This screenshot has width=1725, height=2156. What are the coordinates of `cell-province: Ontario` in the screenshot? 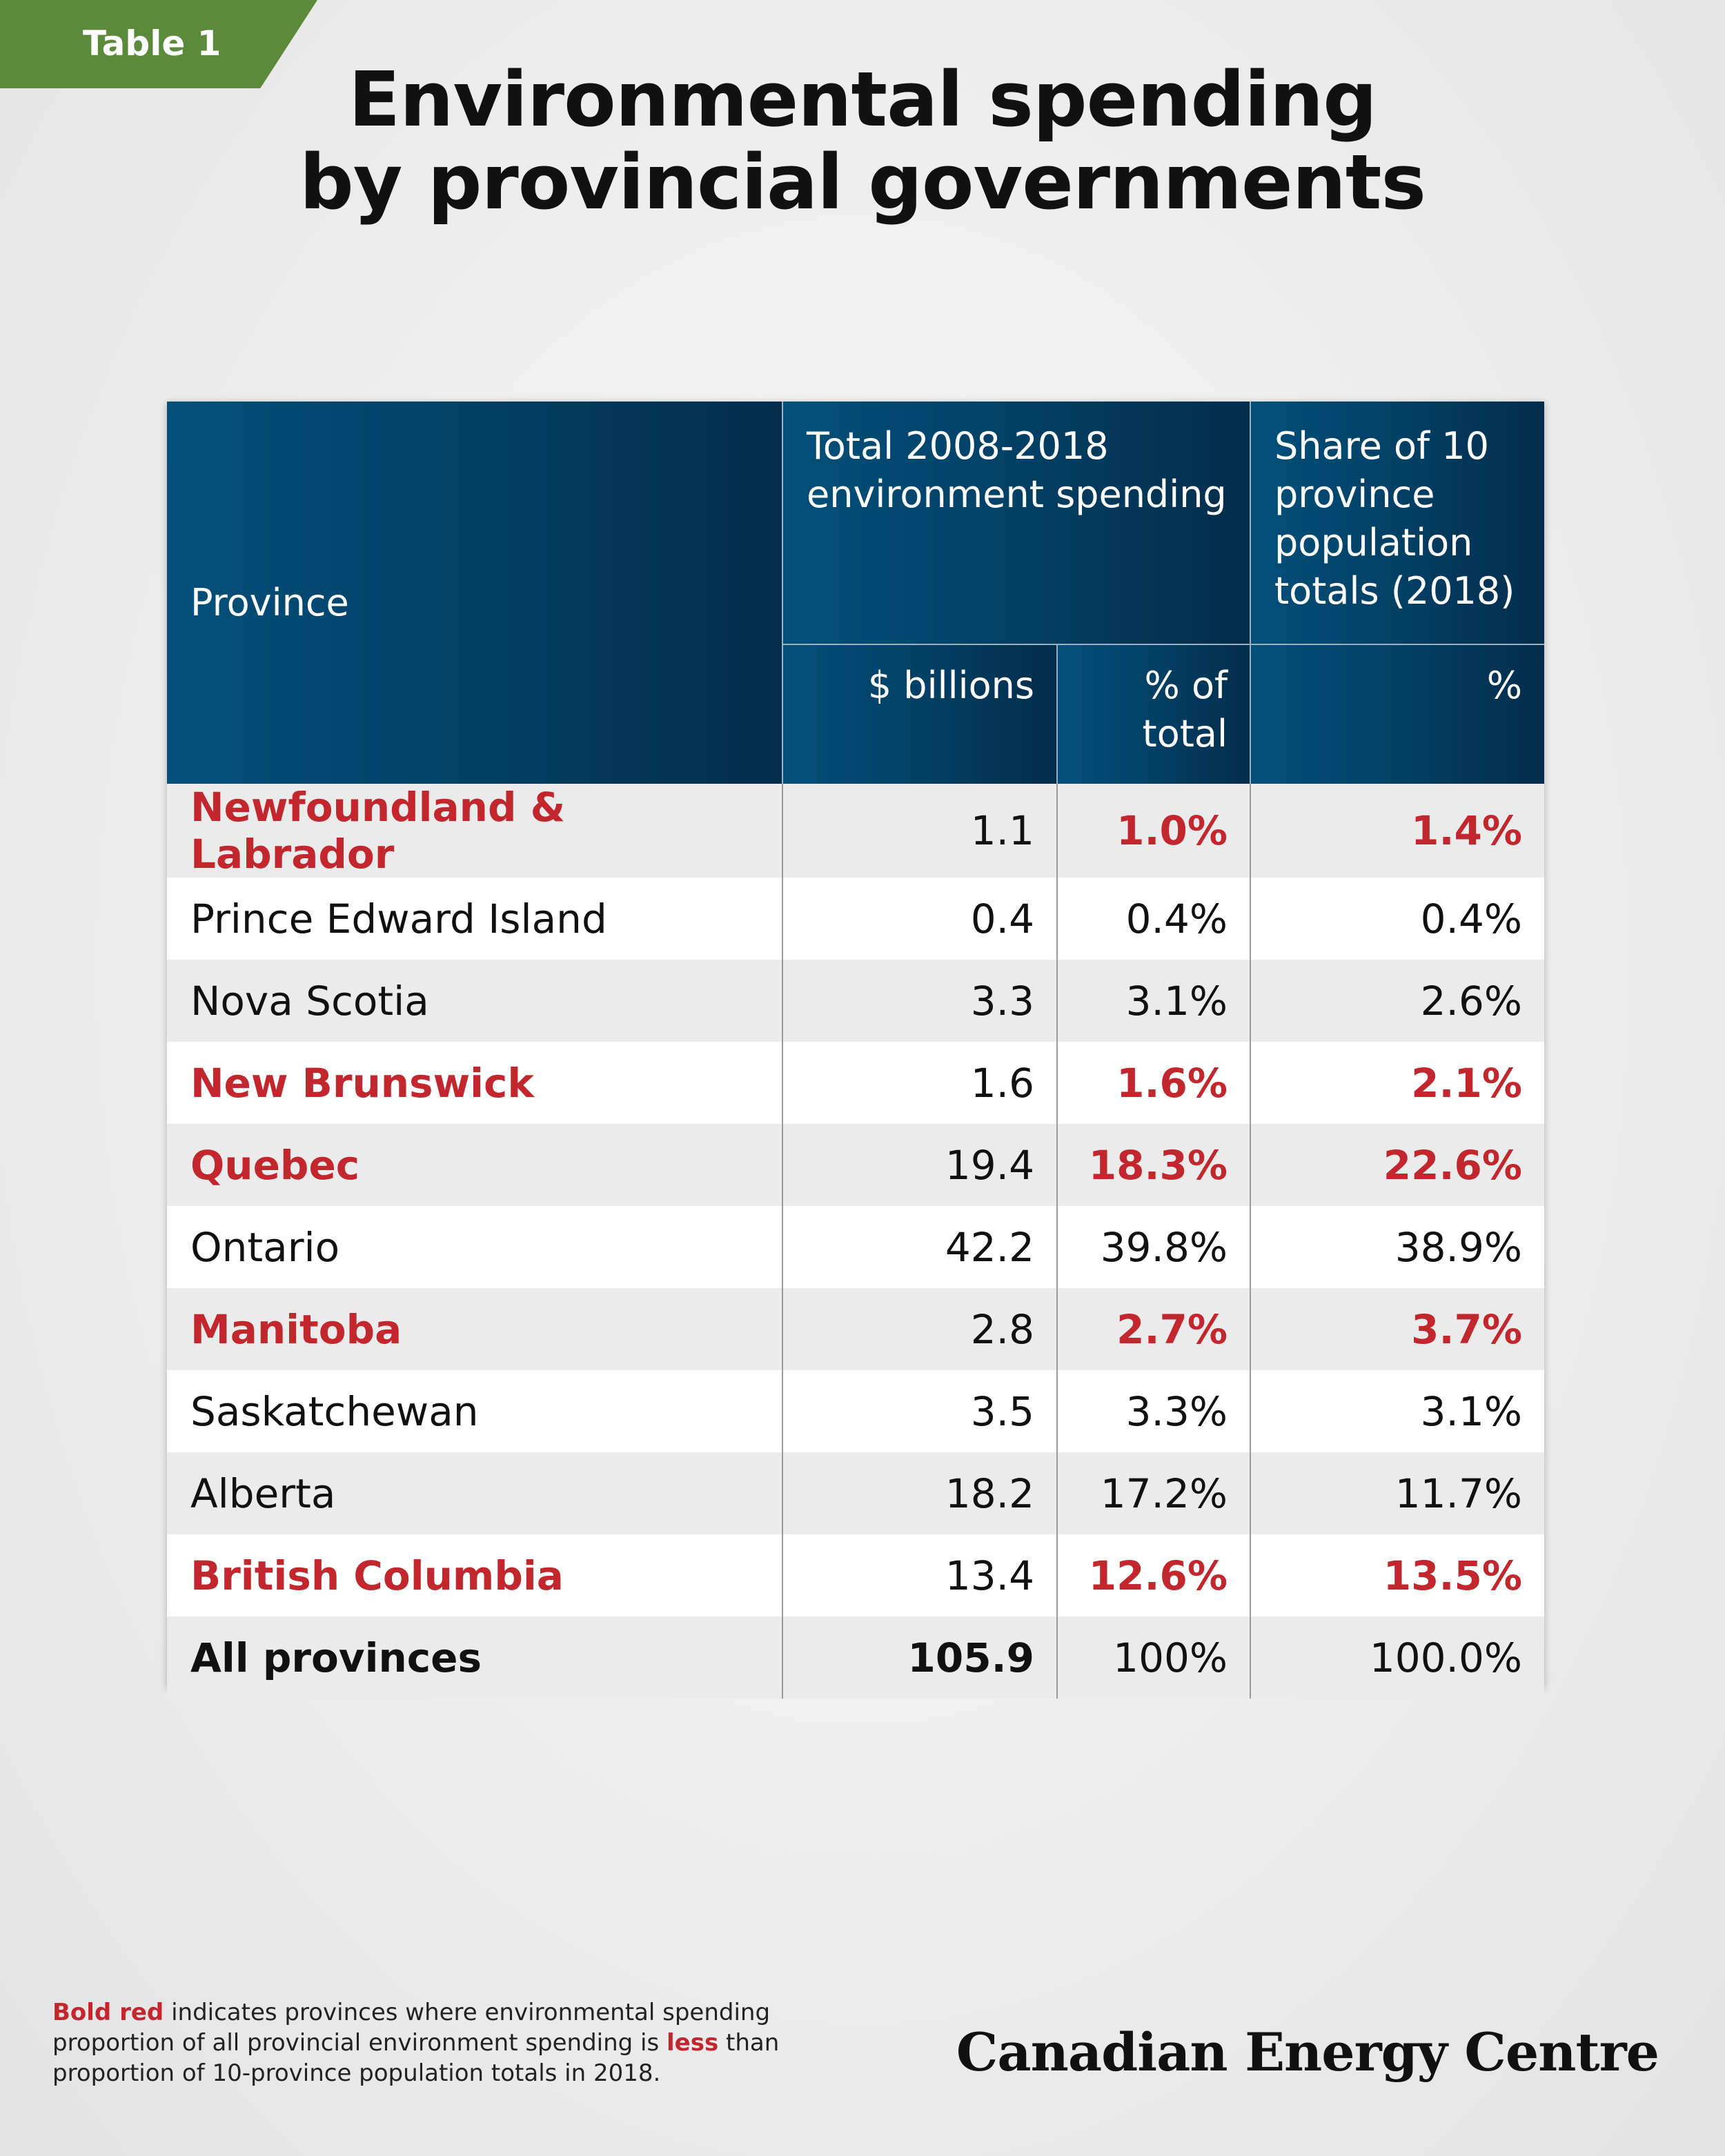 It's located at (474, 1247).